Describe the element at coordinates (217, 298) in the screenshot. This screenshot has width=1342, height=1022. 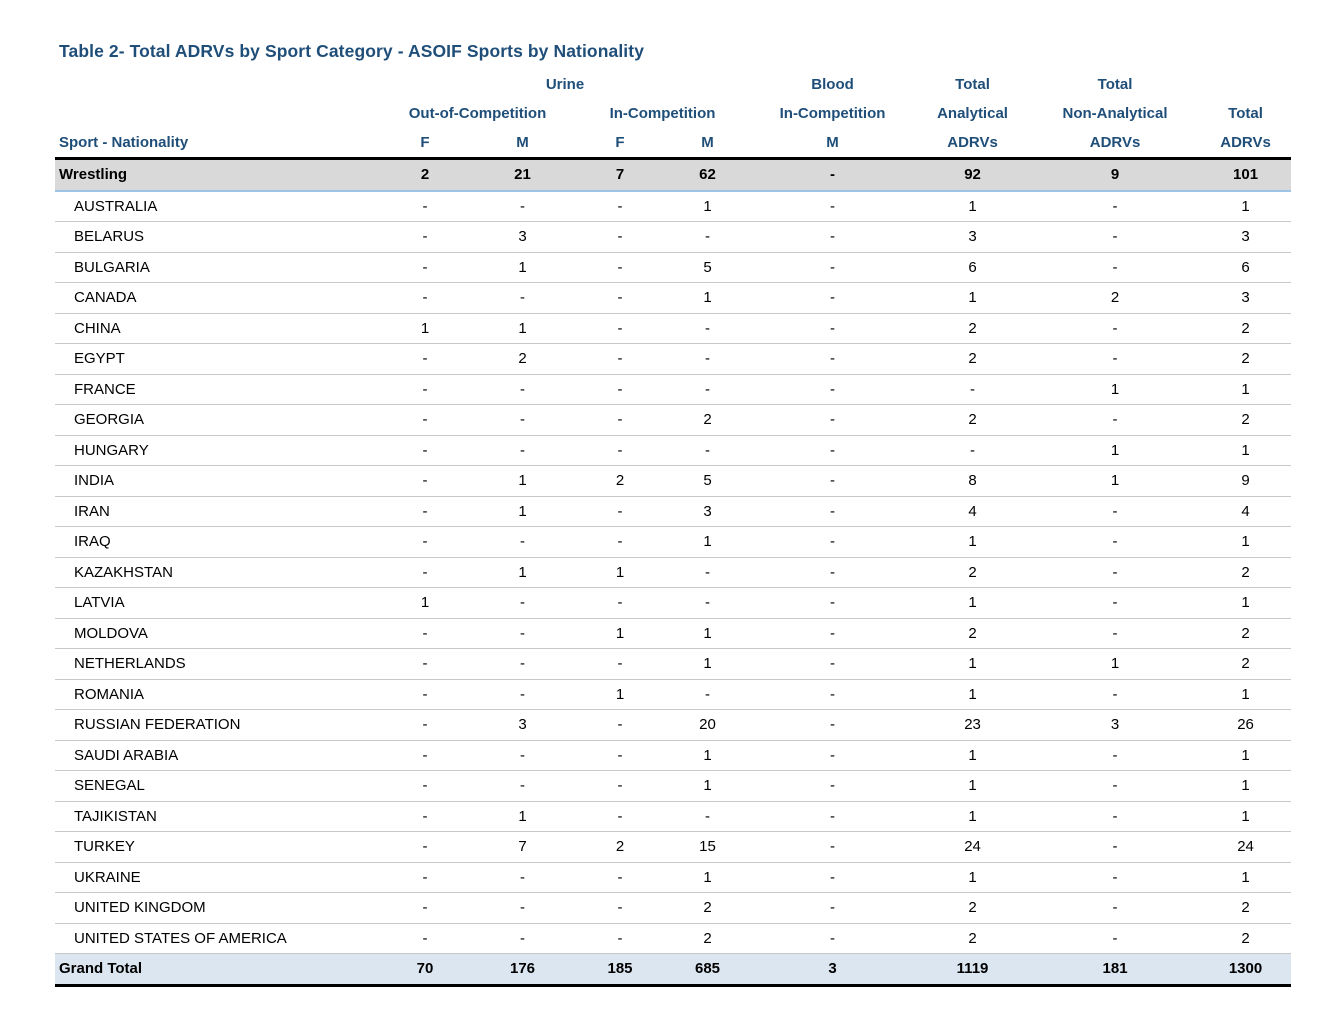
I see `row-label: CANADA` at that location.